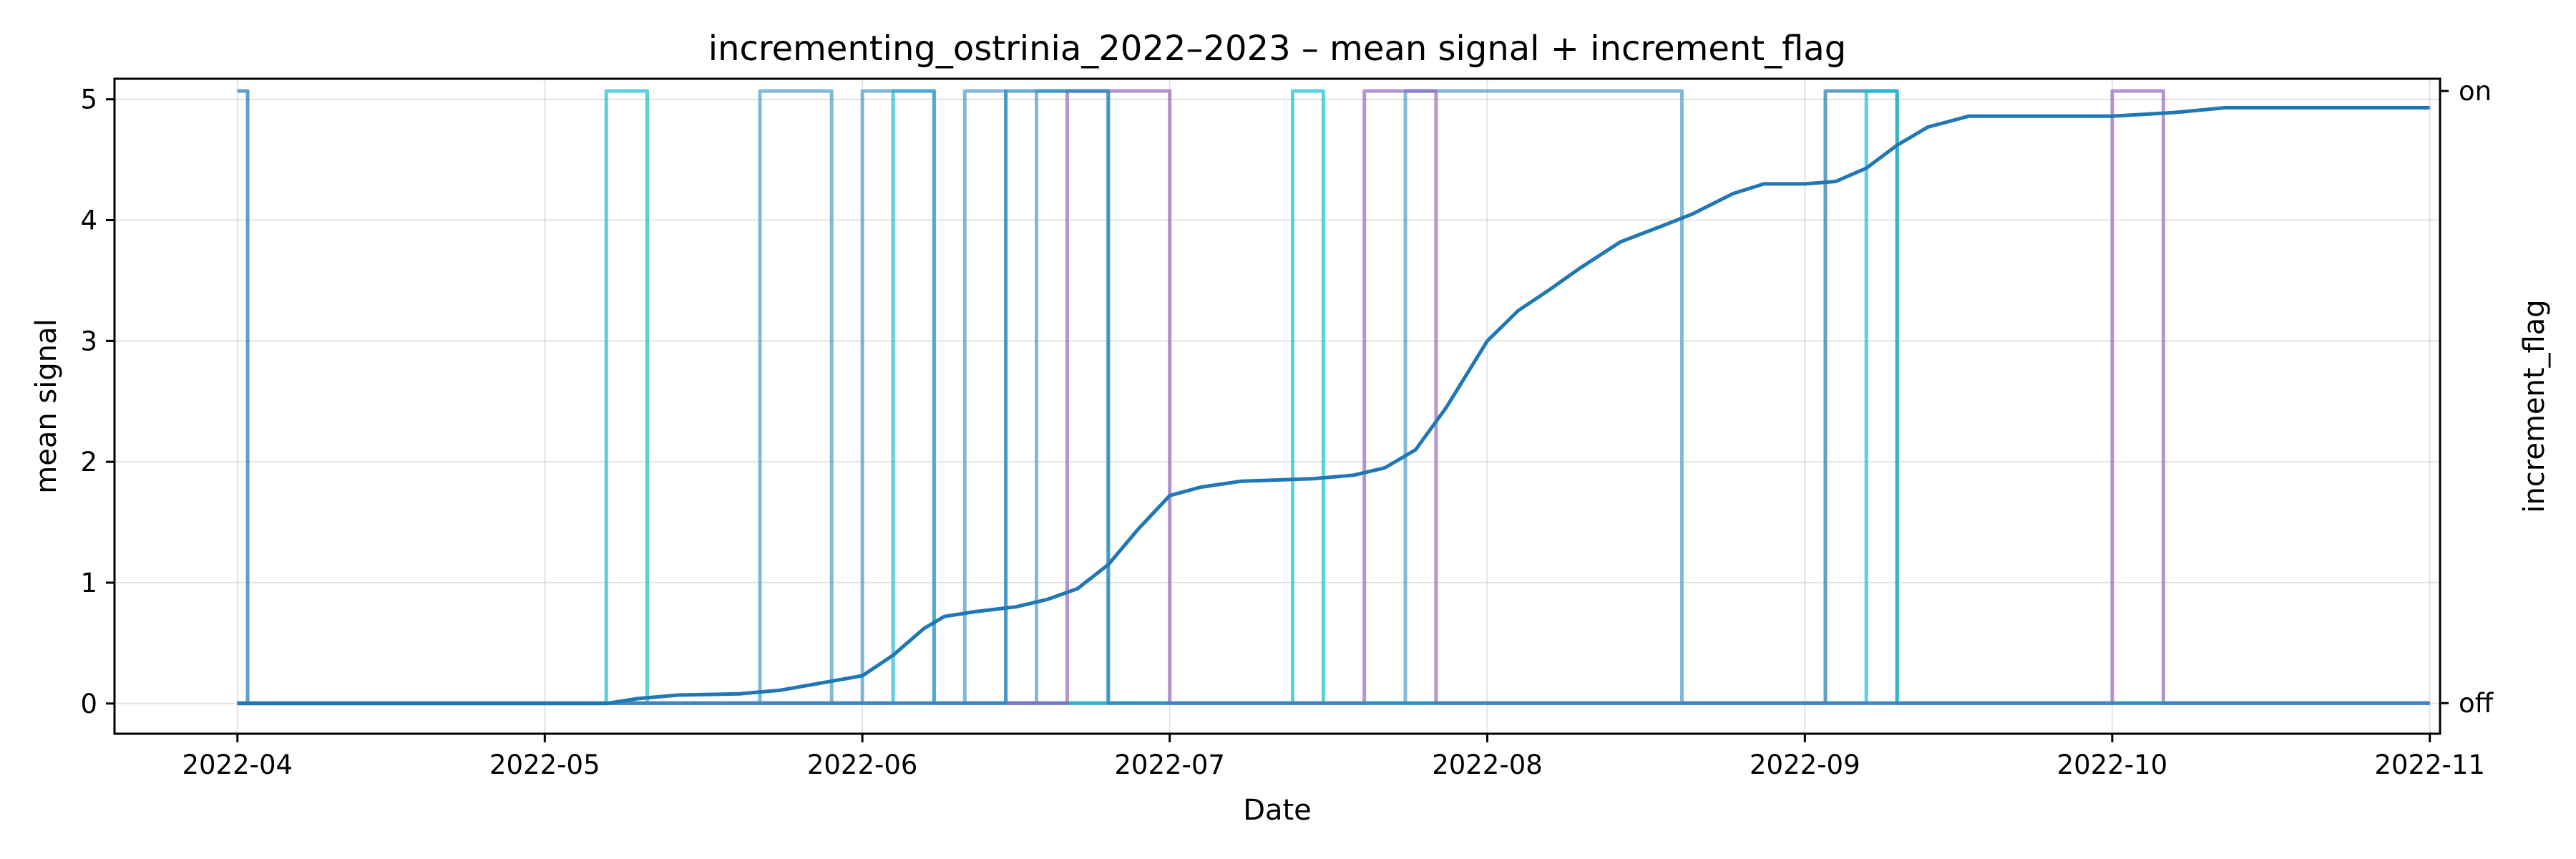 This screenshot has width=2576, height=859. Describe the element at coordinates (88, 99) in the screenshot. I see `y-tick-label: 5` at that location.